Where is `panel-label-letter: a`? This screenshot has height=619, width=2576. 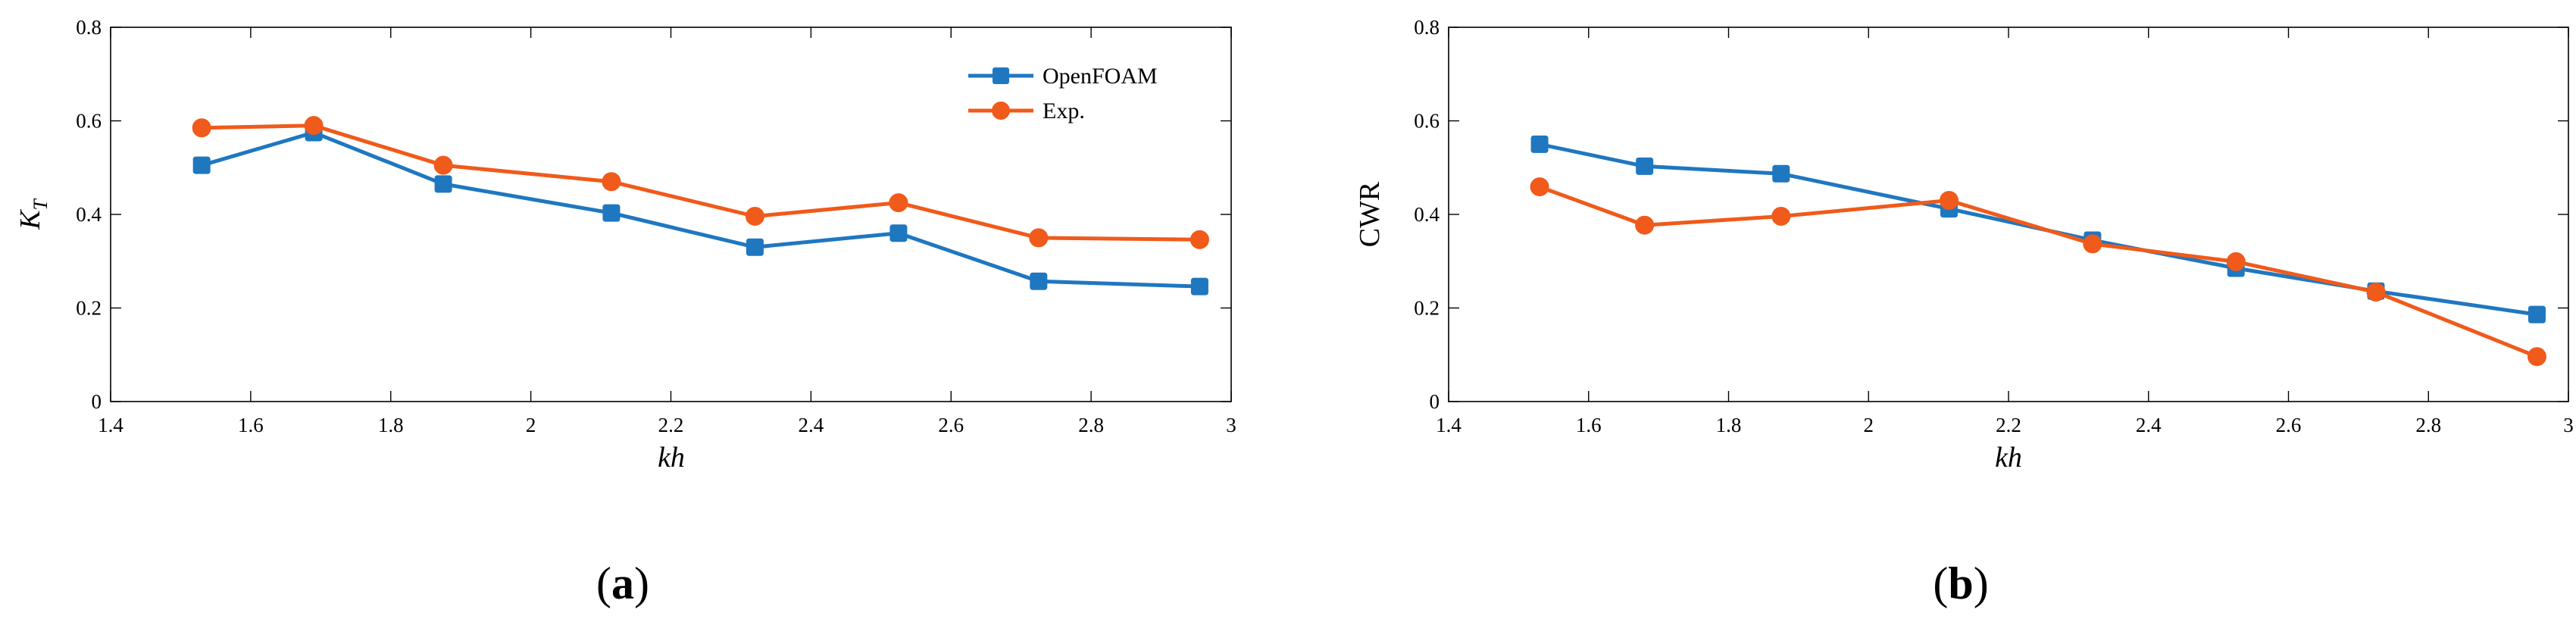
panel-label-letter: a is located at coordinates (623, 583).